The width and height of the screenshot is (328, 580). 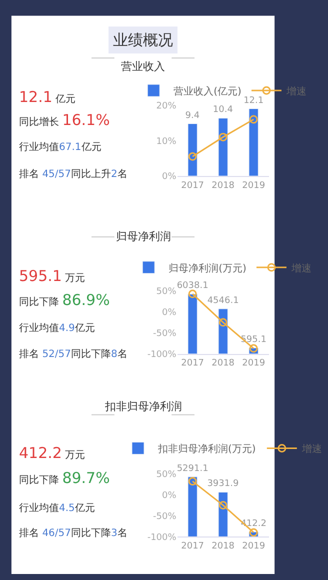 What do you see at coordinates (60, 147) in the screenshot?
I see `text: 行业均值67.1亿元` at bounding box center [60, 147].